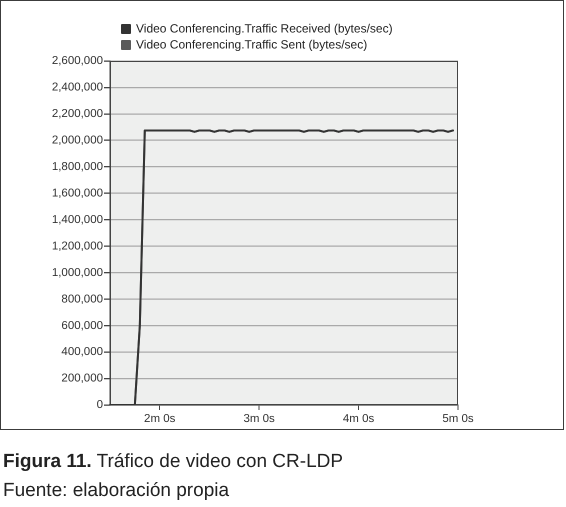 This screenshot has width=566, height=507. Describe the element at coordinates (77, 140) in the screenshot. I see `y-tick-label: 2,000,000` at that location.